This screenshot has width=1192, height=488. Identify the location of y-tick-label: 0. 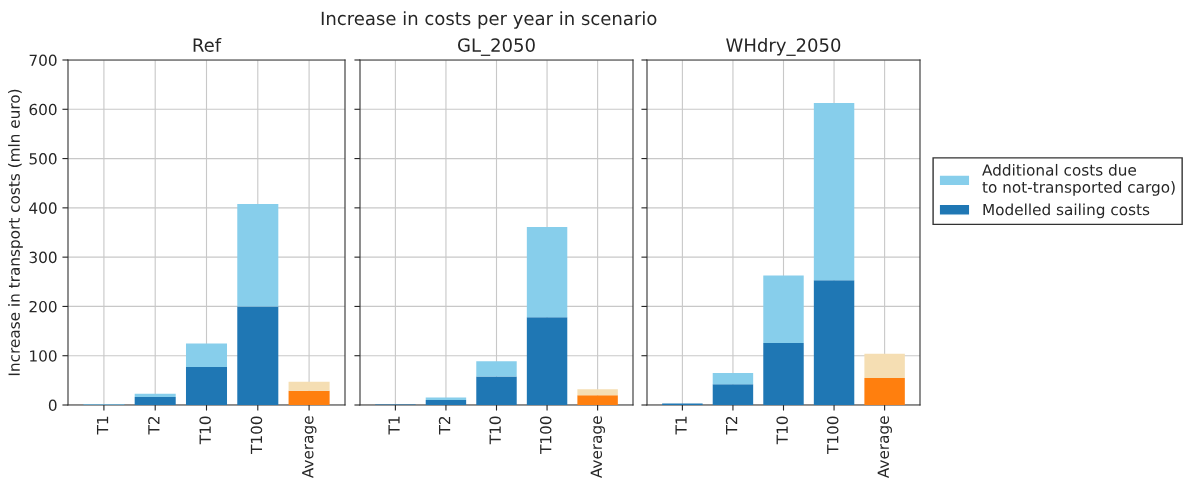
(52, 405).